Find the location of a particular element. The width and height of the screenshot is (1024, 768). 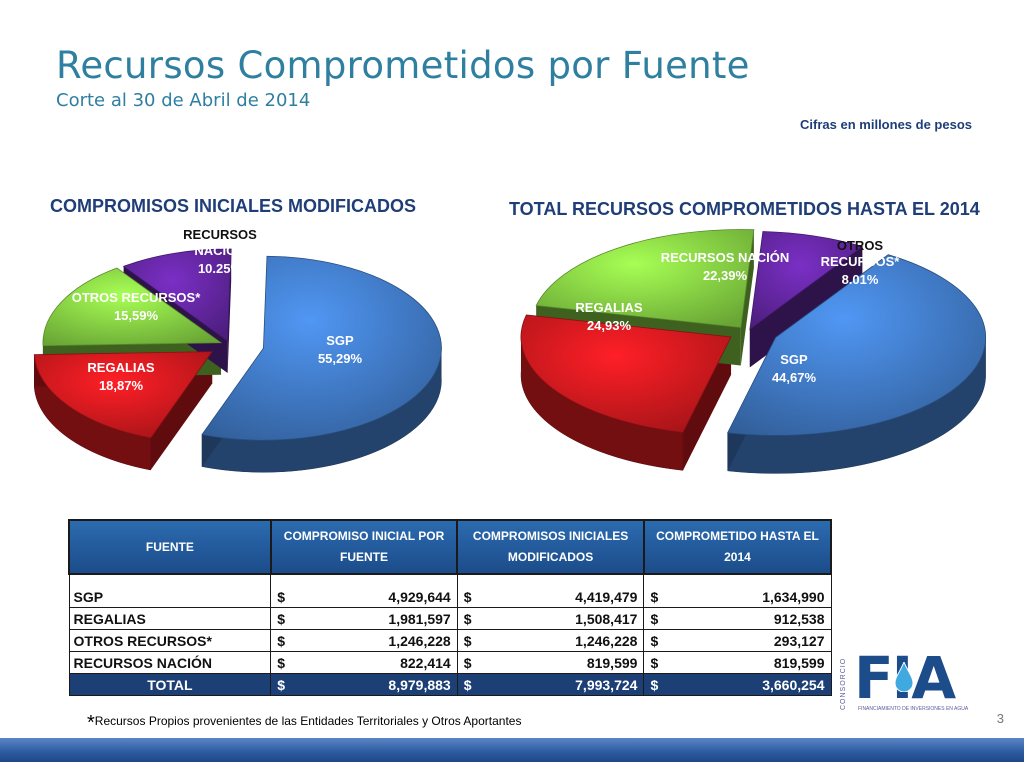

money-cell: $293,127 is located at coordinates (737, 640).